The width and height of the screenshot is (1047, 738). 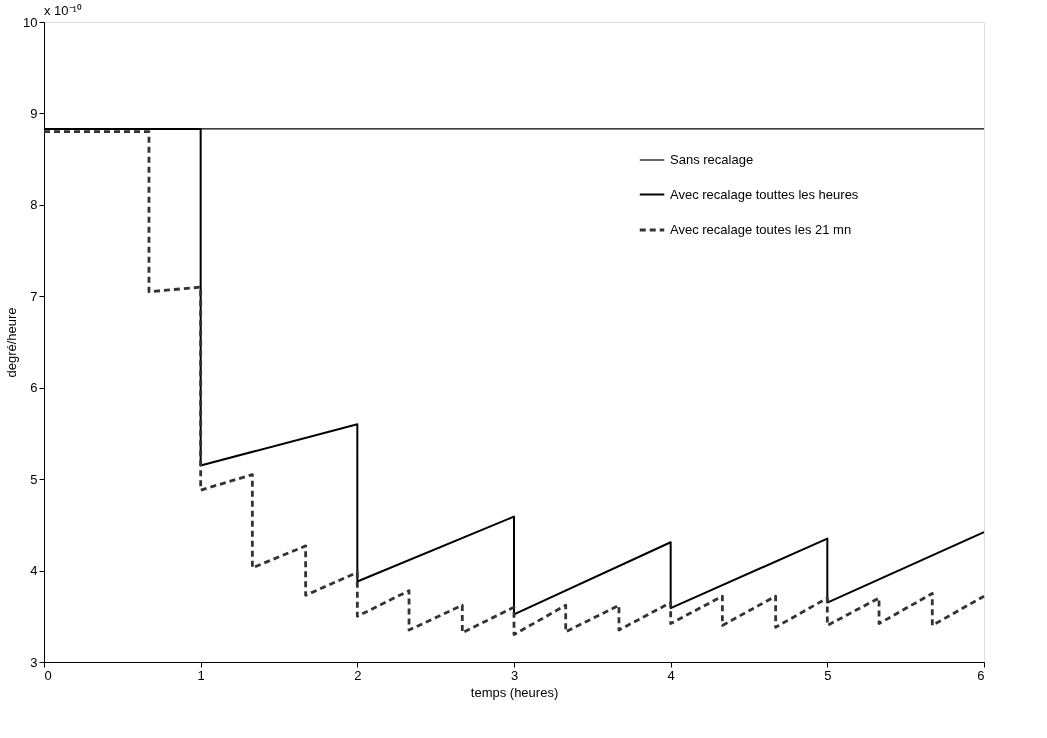 What do you see at coordinates (828, 675) in the screenshot?
I see `x-tick-label: 5` at bounding box center [828, 675].